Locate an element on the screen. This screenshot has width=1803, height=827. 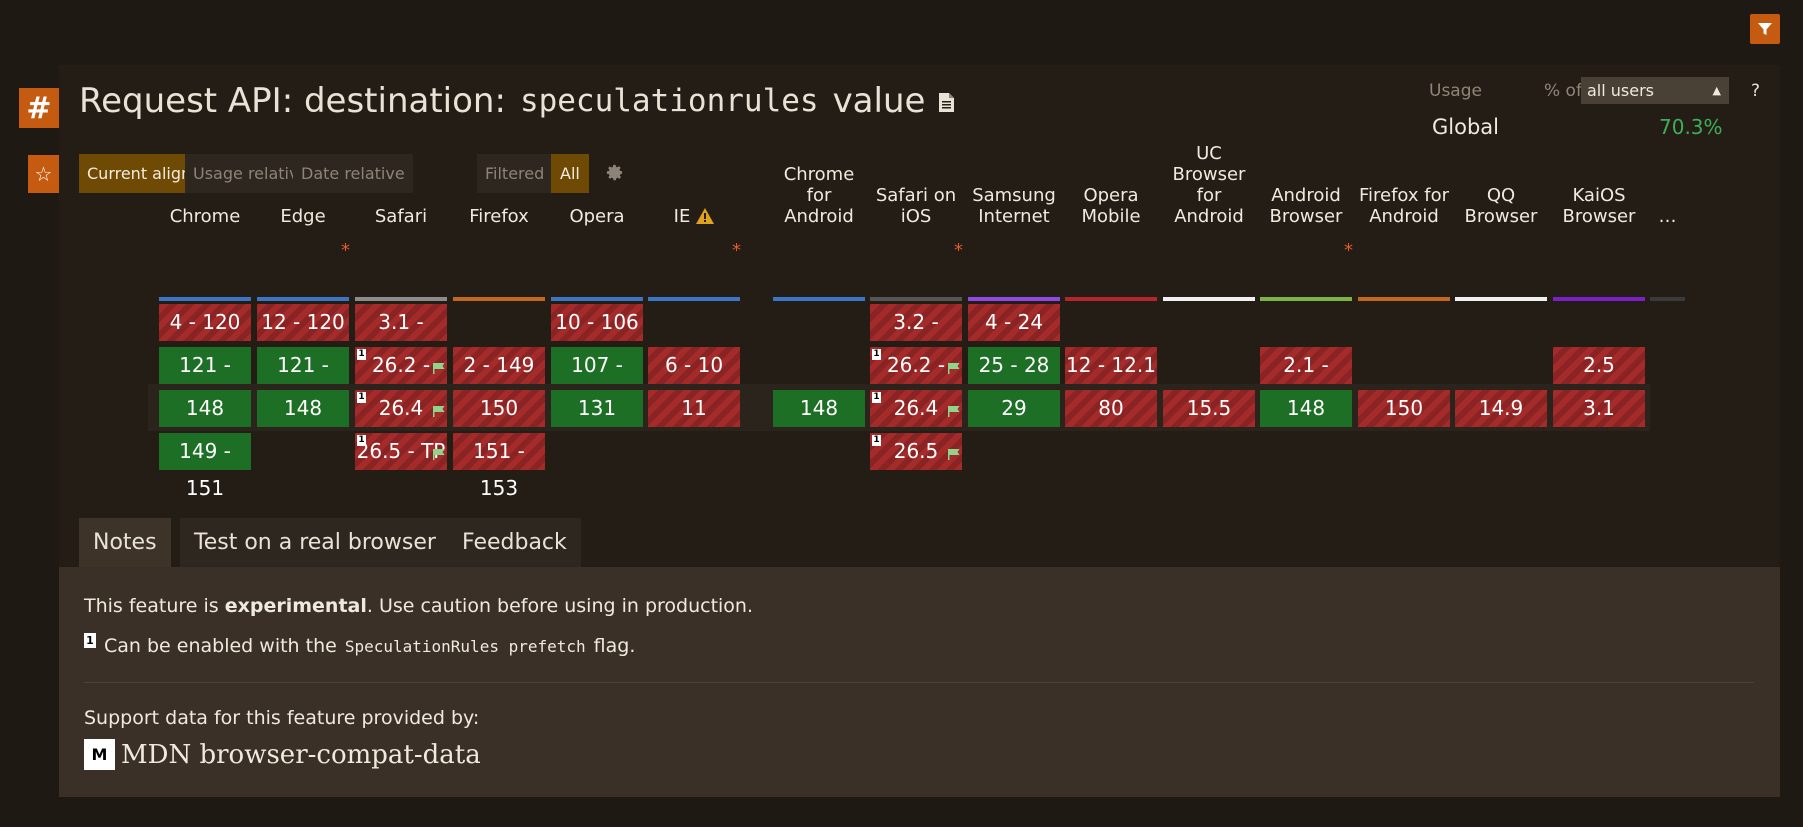
version-range: 4 - 120 is located at coordinates (205, 322).